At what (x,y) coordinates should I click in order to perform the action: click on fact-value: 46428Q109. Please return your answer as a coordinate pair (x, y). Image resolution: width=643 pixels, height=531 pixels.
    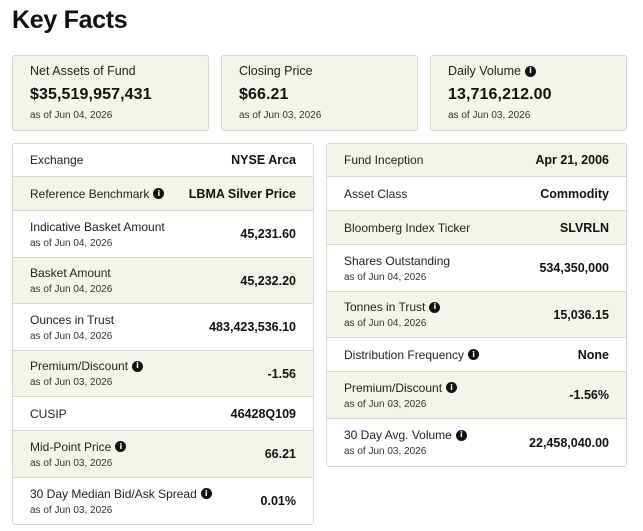
    Looking at the image, I should click on (263, 413).